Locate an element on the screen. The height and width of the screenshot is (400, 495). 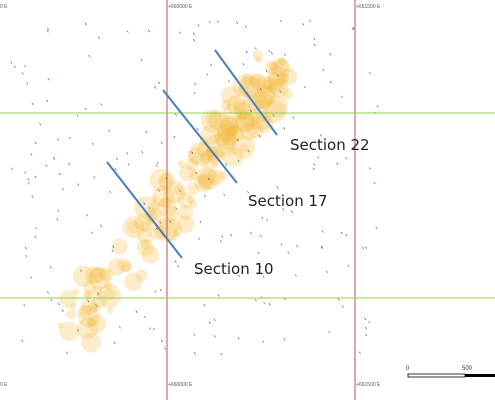
grid-label: 0 E is located at coordinates (4, 385).